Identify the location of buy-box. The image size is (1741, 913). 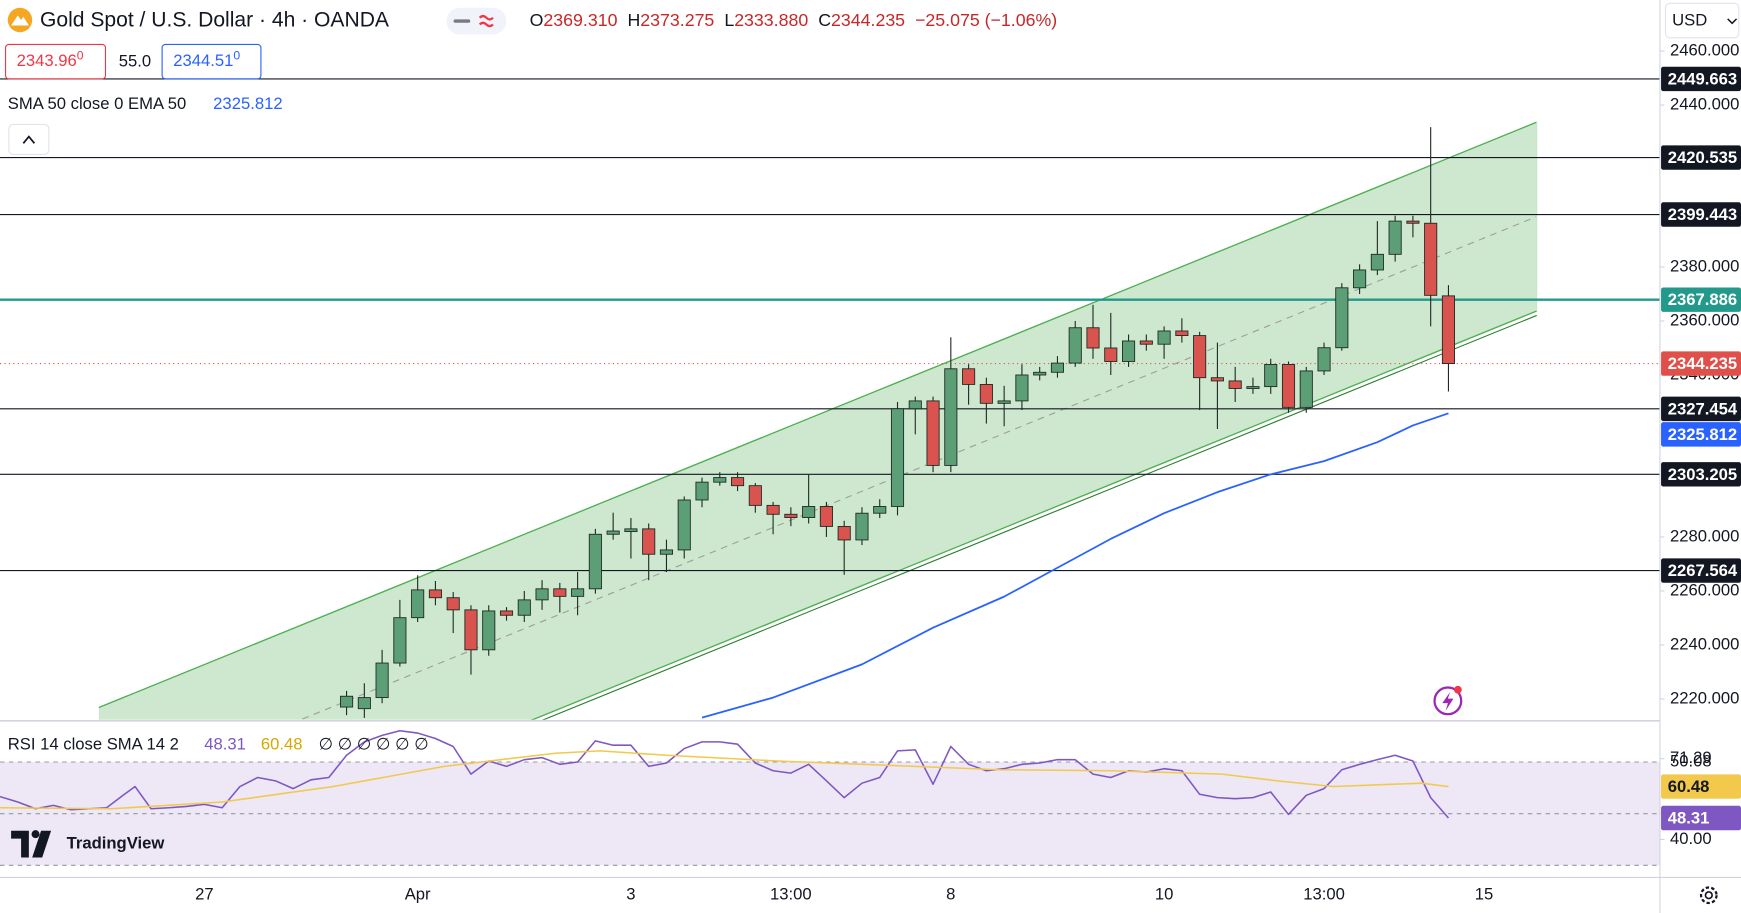
(211, 61).